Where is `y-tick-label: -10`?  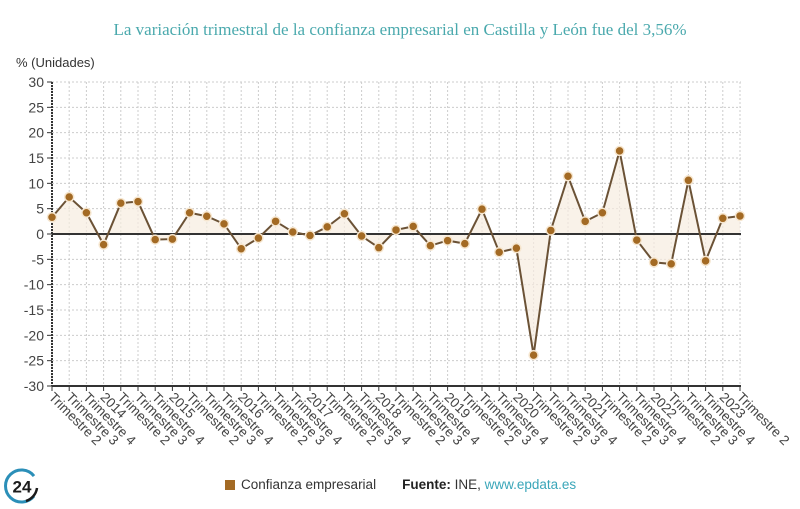
y-tick-label: -10 is located at coordinates (34, 285).